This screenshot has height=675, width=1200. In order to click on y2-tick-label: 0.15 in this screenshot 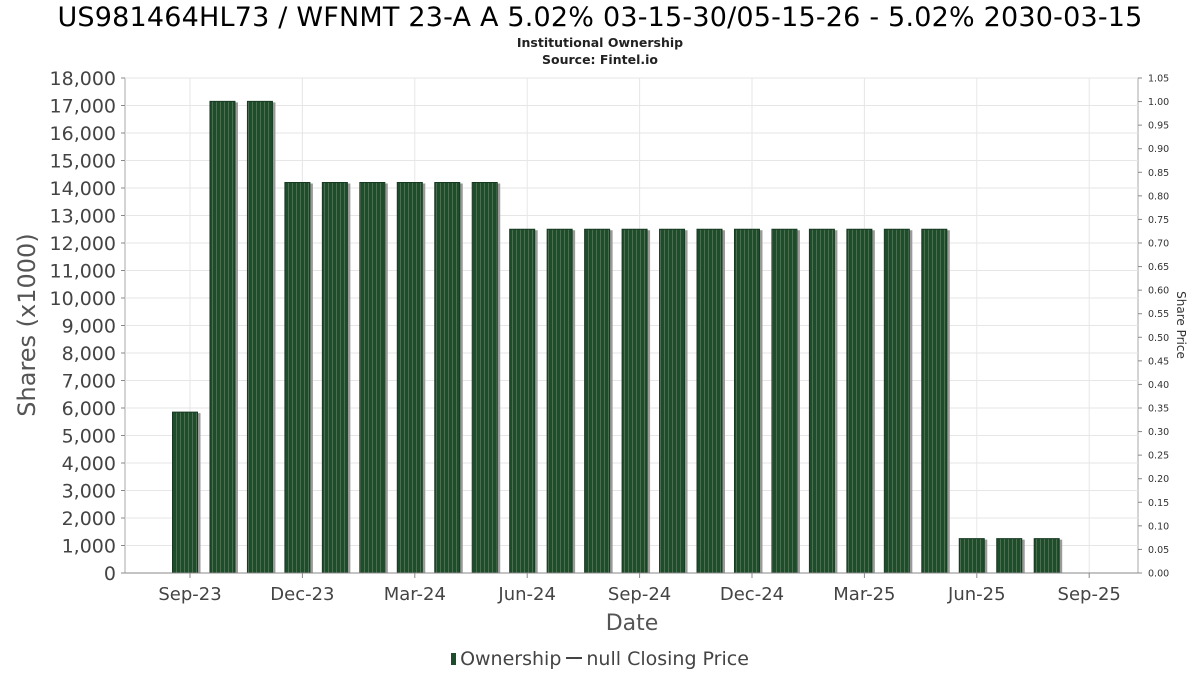, I will do `click(1158, 503)`.